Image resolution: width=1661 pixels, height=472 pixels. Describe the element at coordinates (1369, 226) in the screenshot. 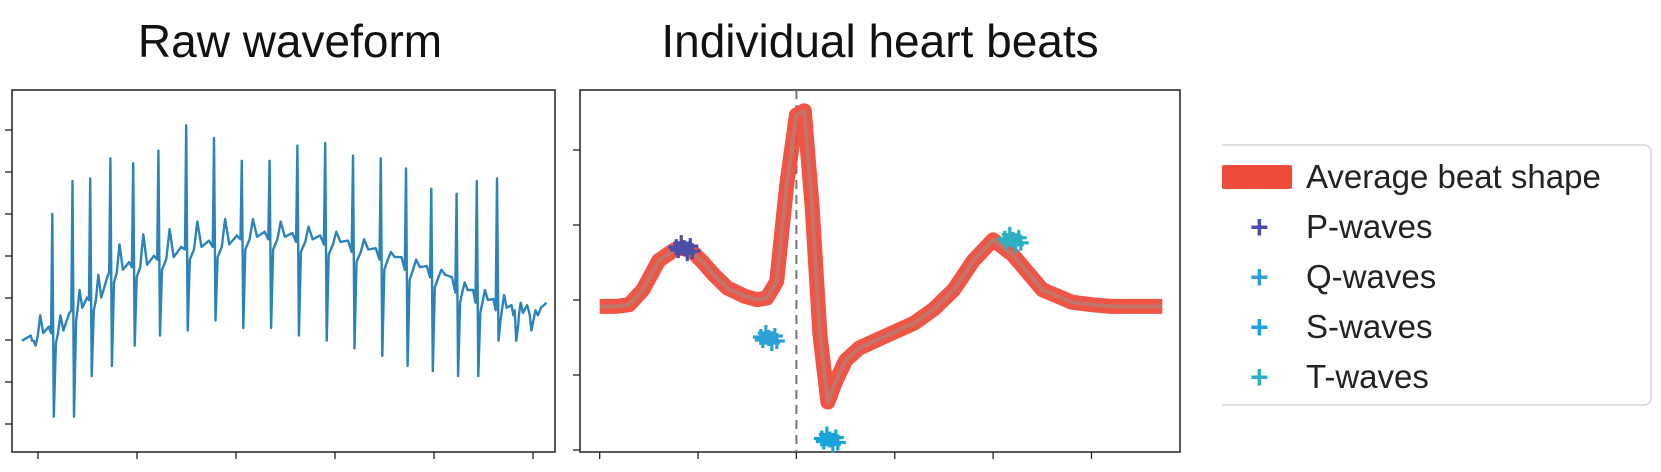

I see `legend-label: P-waves` at that location.